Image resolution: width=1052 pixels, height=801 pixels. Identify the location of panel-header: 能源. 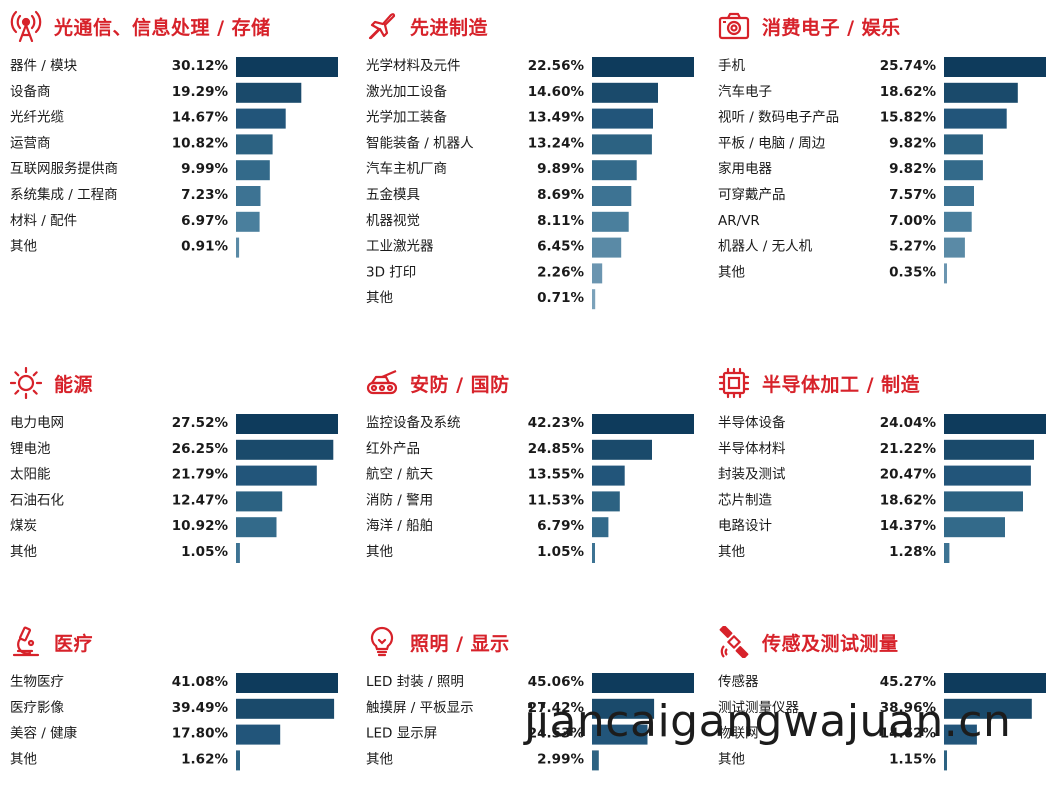
(51, 383).